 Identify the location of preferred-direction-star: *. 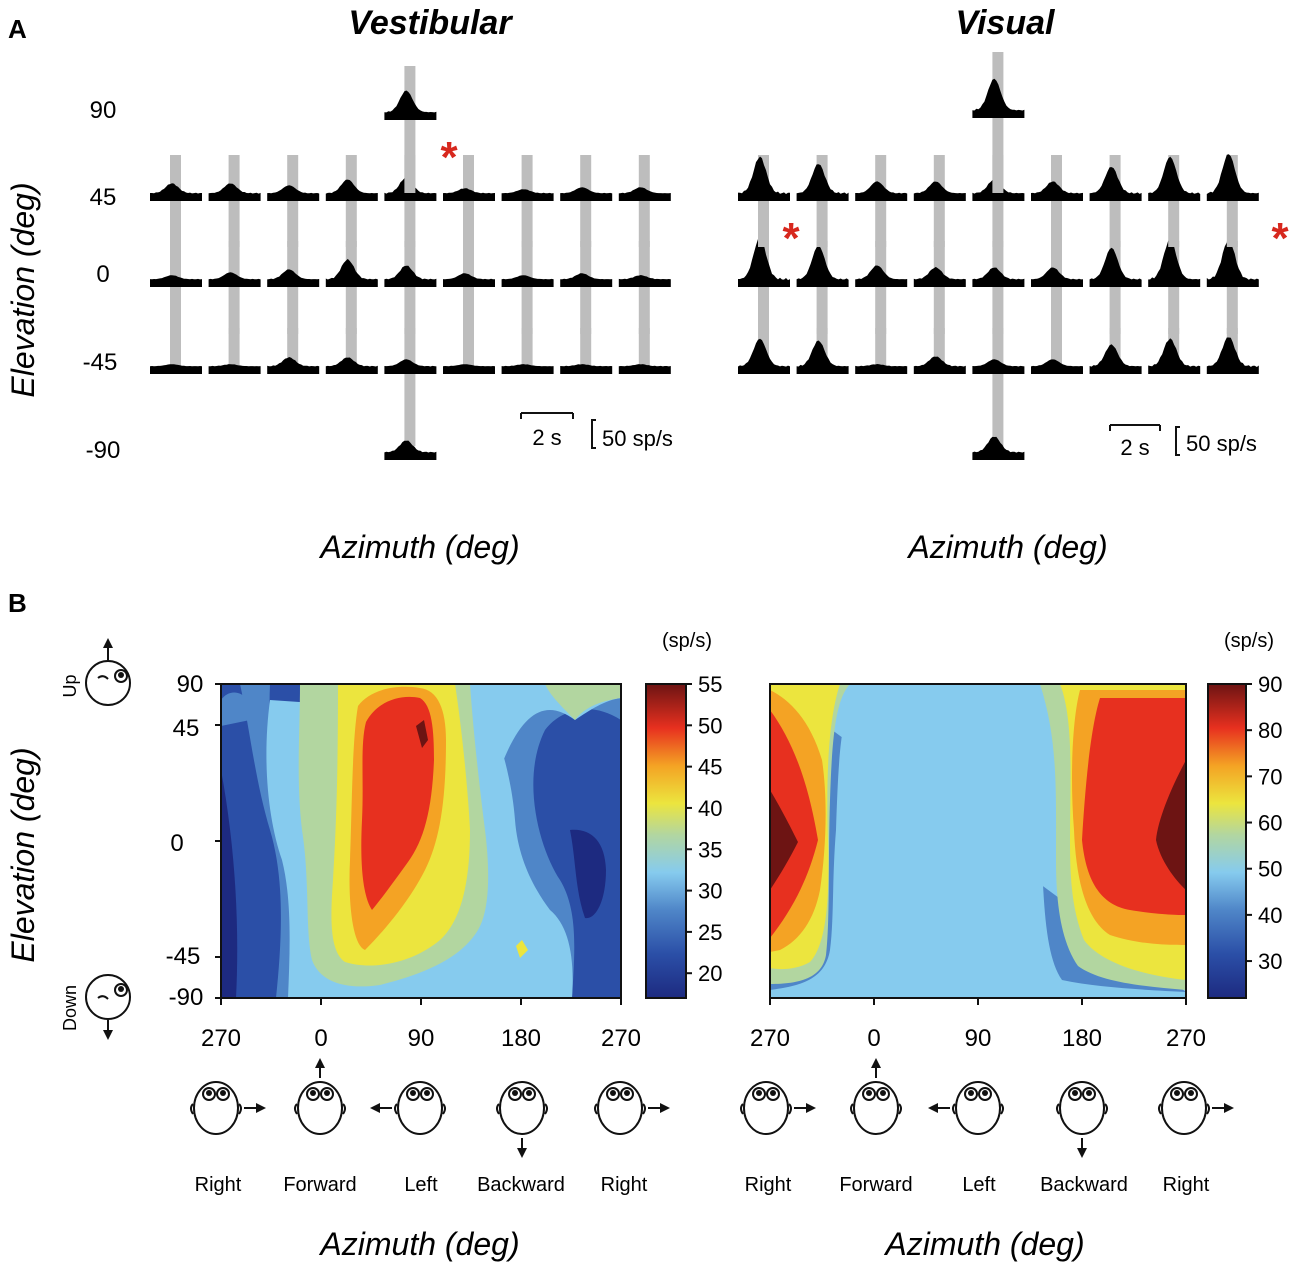
(791, 238).